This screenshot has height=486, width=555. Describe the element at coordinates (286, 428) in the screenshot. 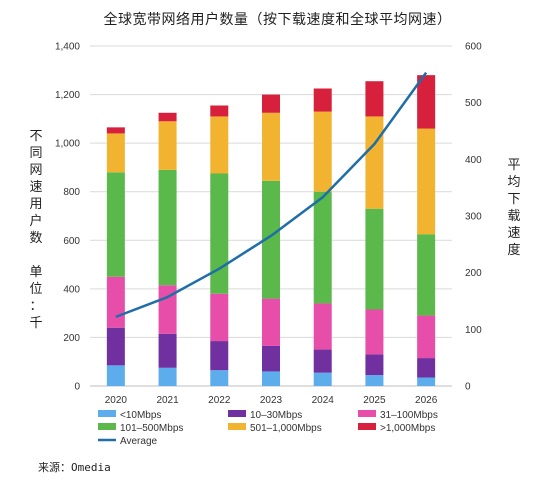

I see `legend-label: 501–1,000Mbps` at that location.